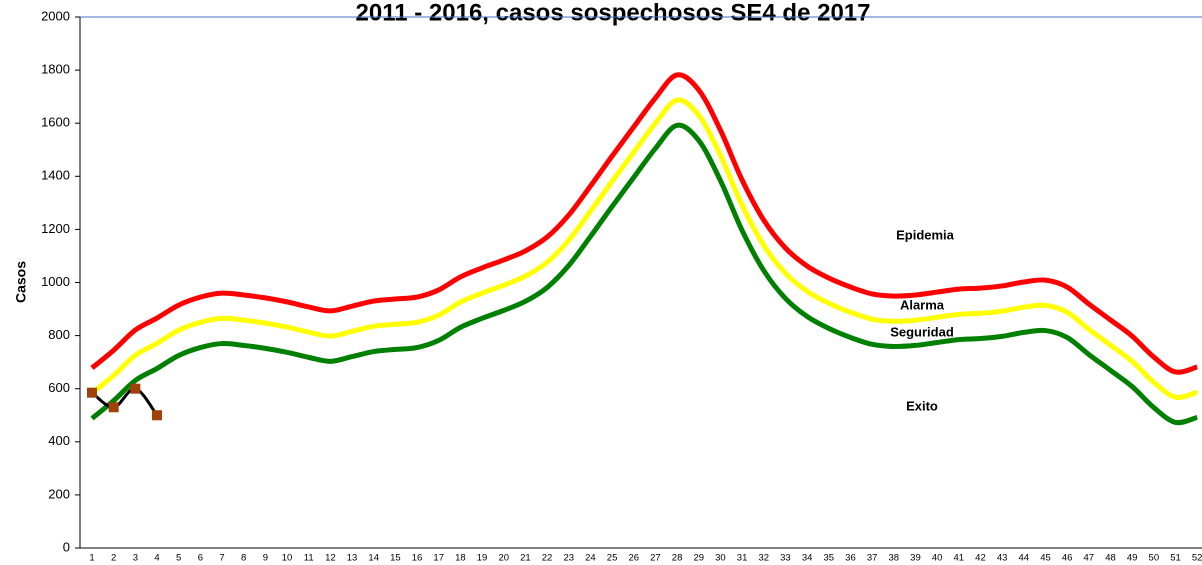 The height and width of the screenshot is (565, 1202). I want to click on x-tick-label: 43, so click(1002, 558).